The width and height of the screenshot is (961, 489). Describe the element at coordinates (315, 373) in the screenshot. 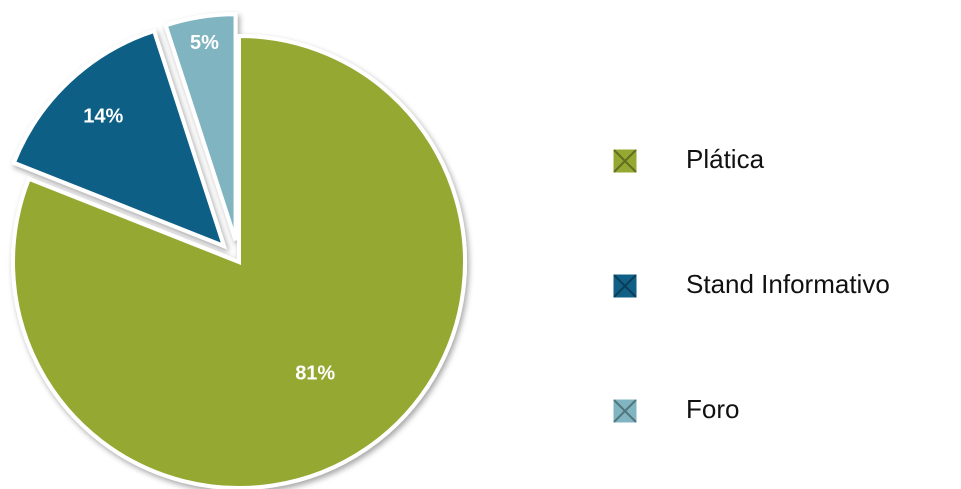

I see `data-label: 81%` at that location.